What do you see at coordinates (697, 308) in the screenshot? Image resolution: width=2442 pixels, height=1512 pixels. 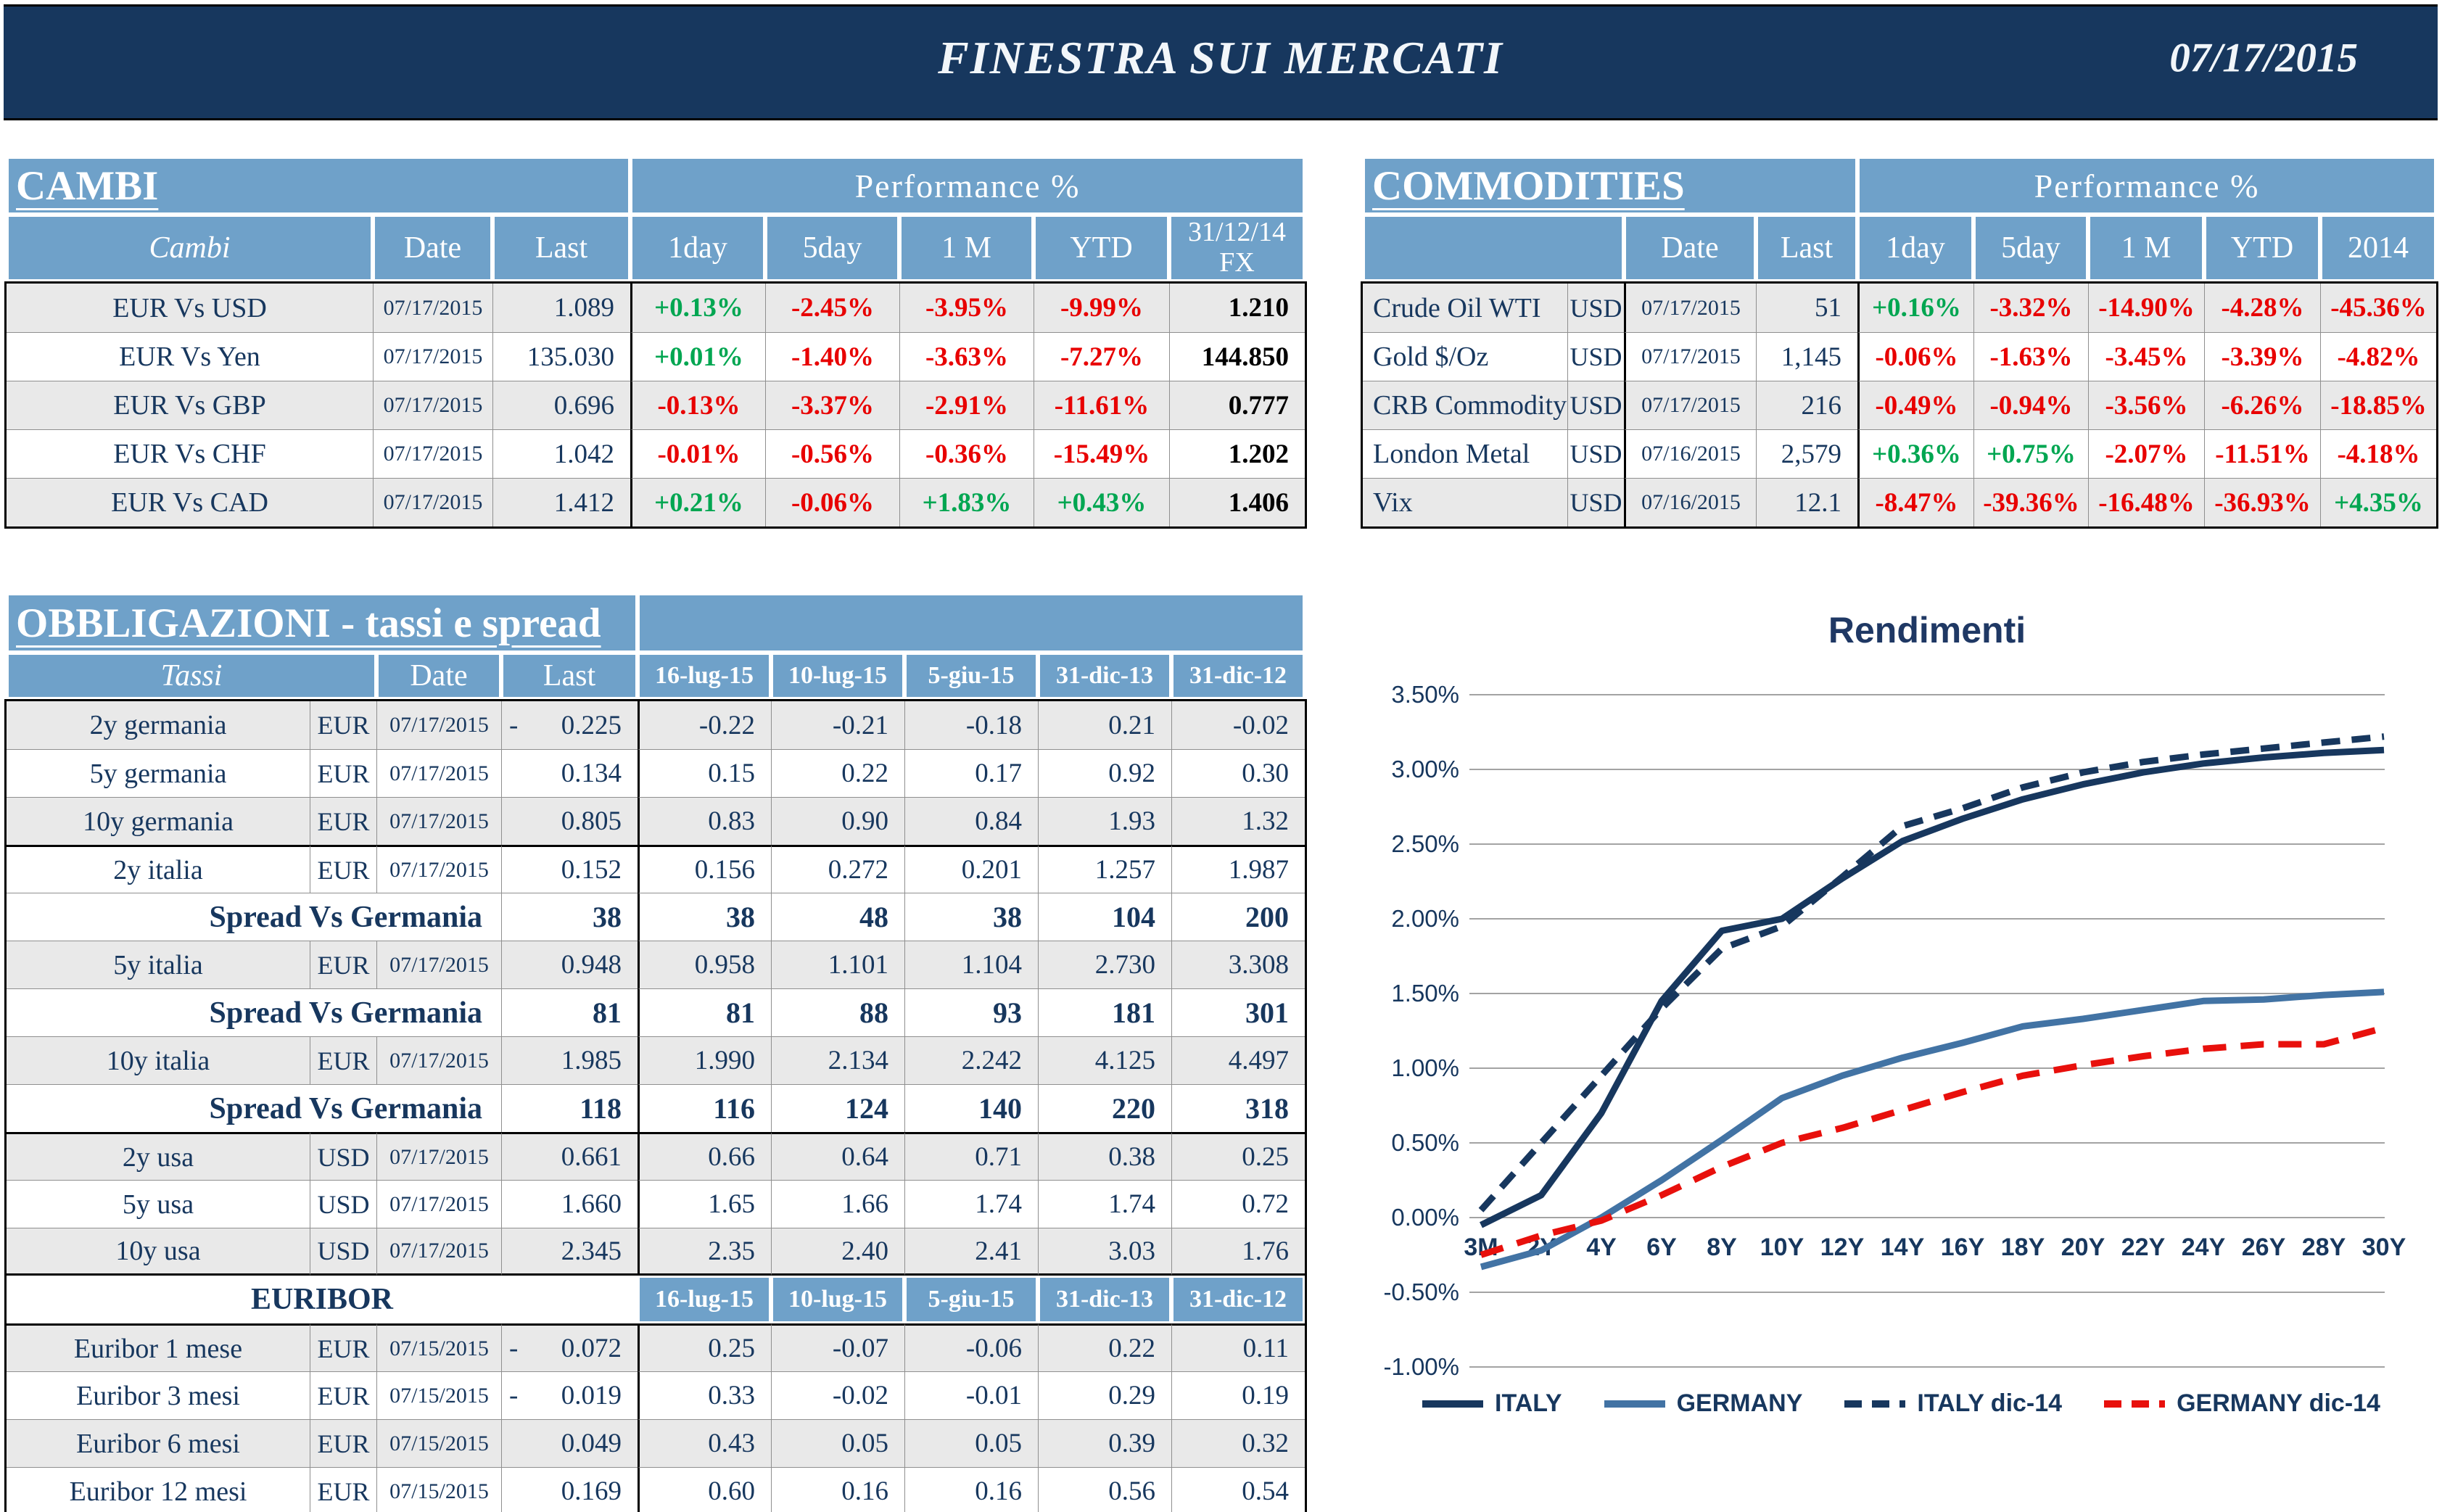 I see `performance-value: +0.13%` at bounding box center [697, 308].